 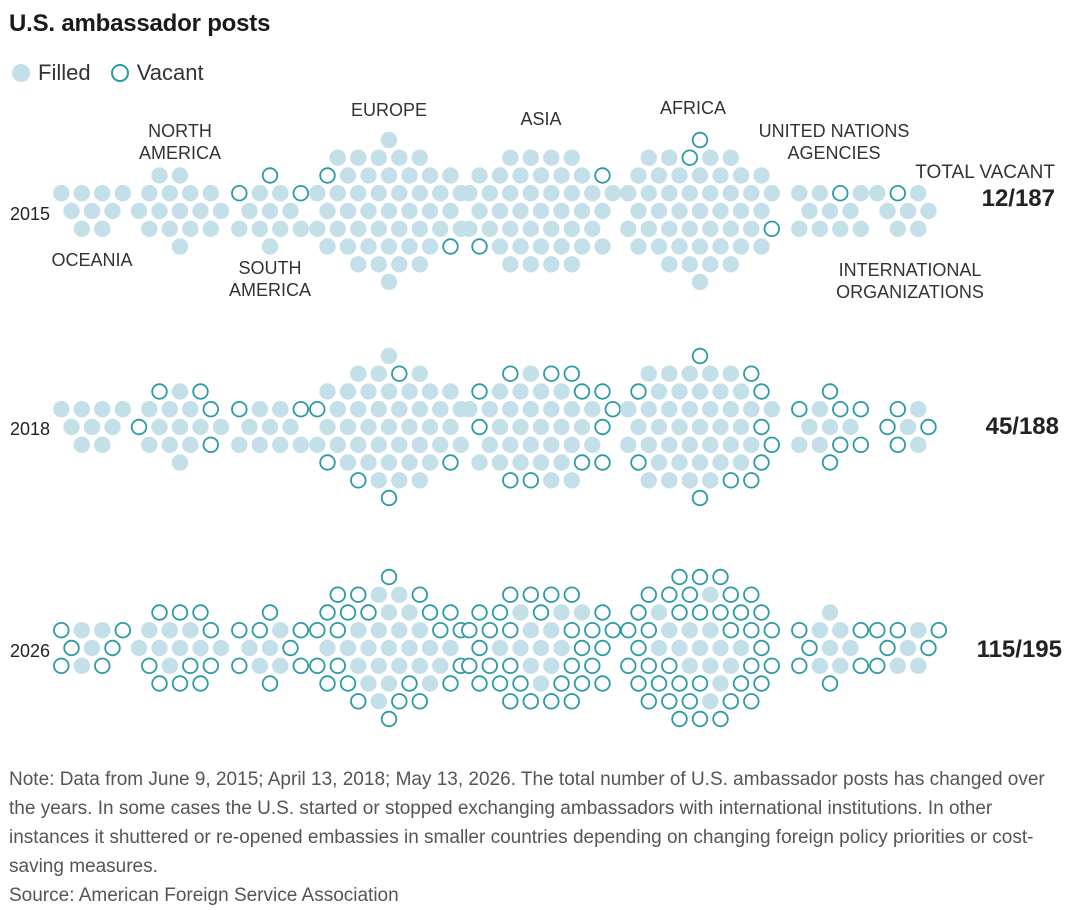 I want to click on legend-vacant-label: Vacant, so click(x=170, y=72).